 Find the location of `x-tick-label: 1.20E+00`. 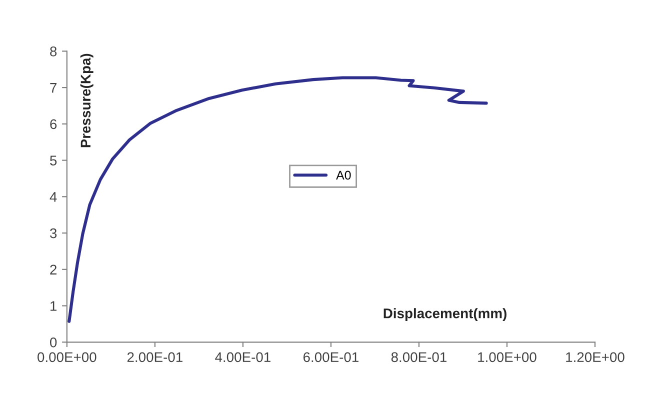

x-tick-label: 1.20E+00 is located at coordinates (595, 357).